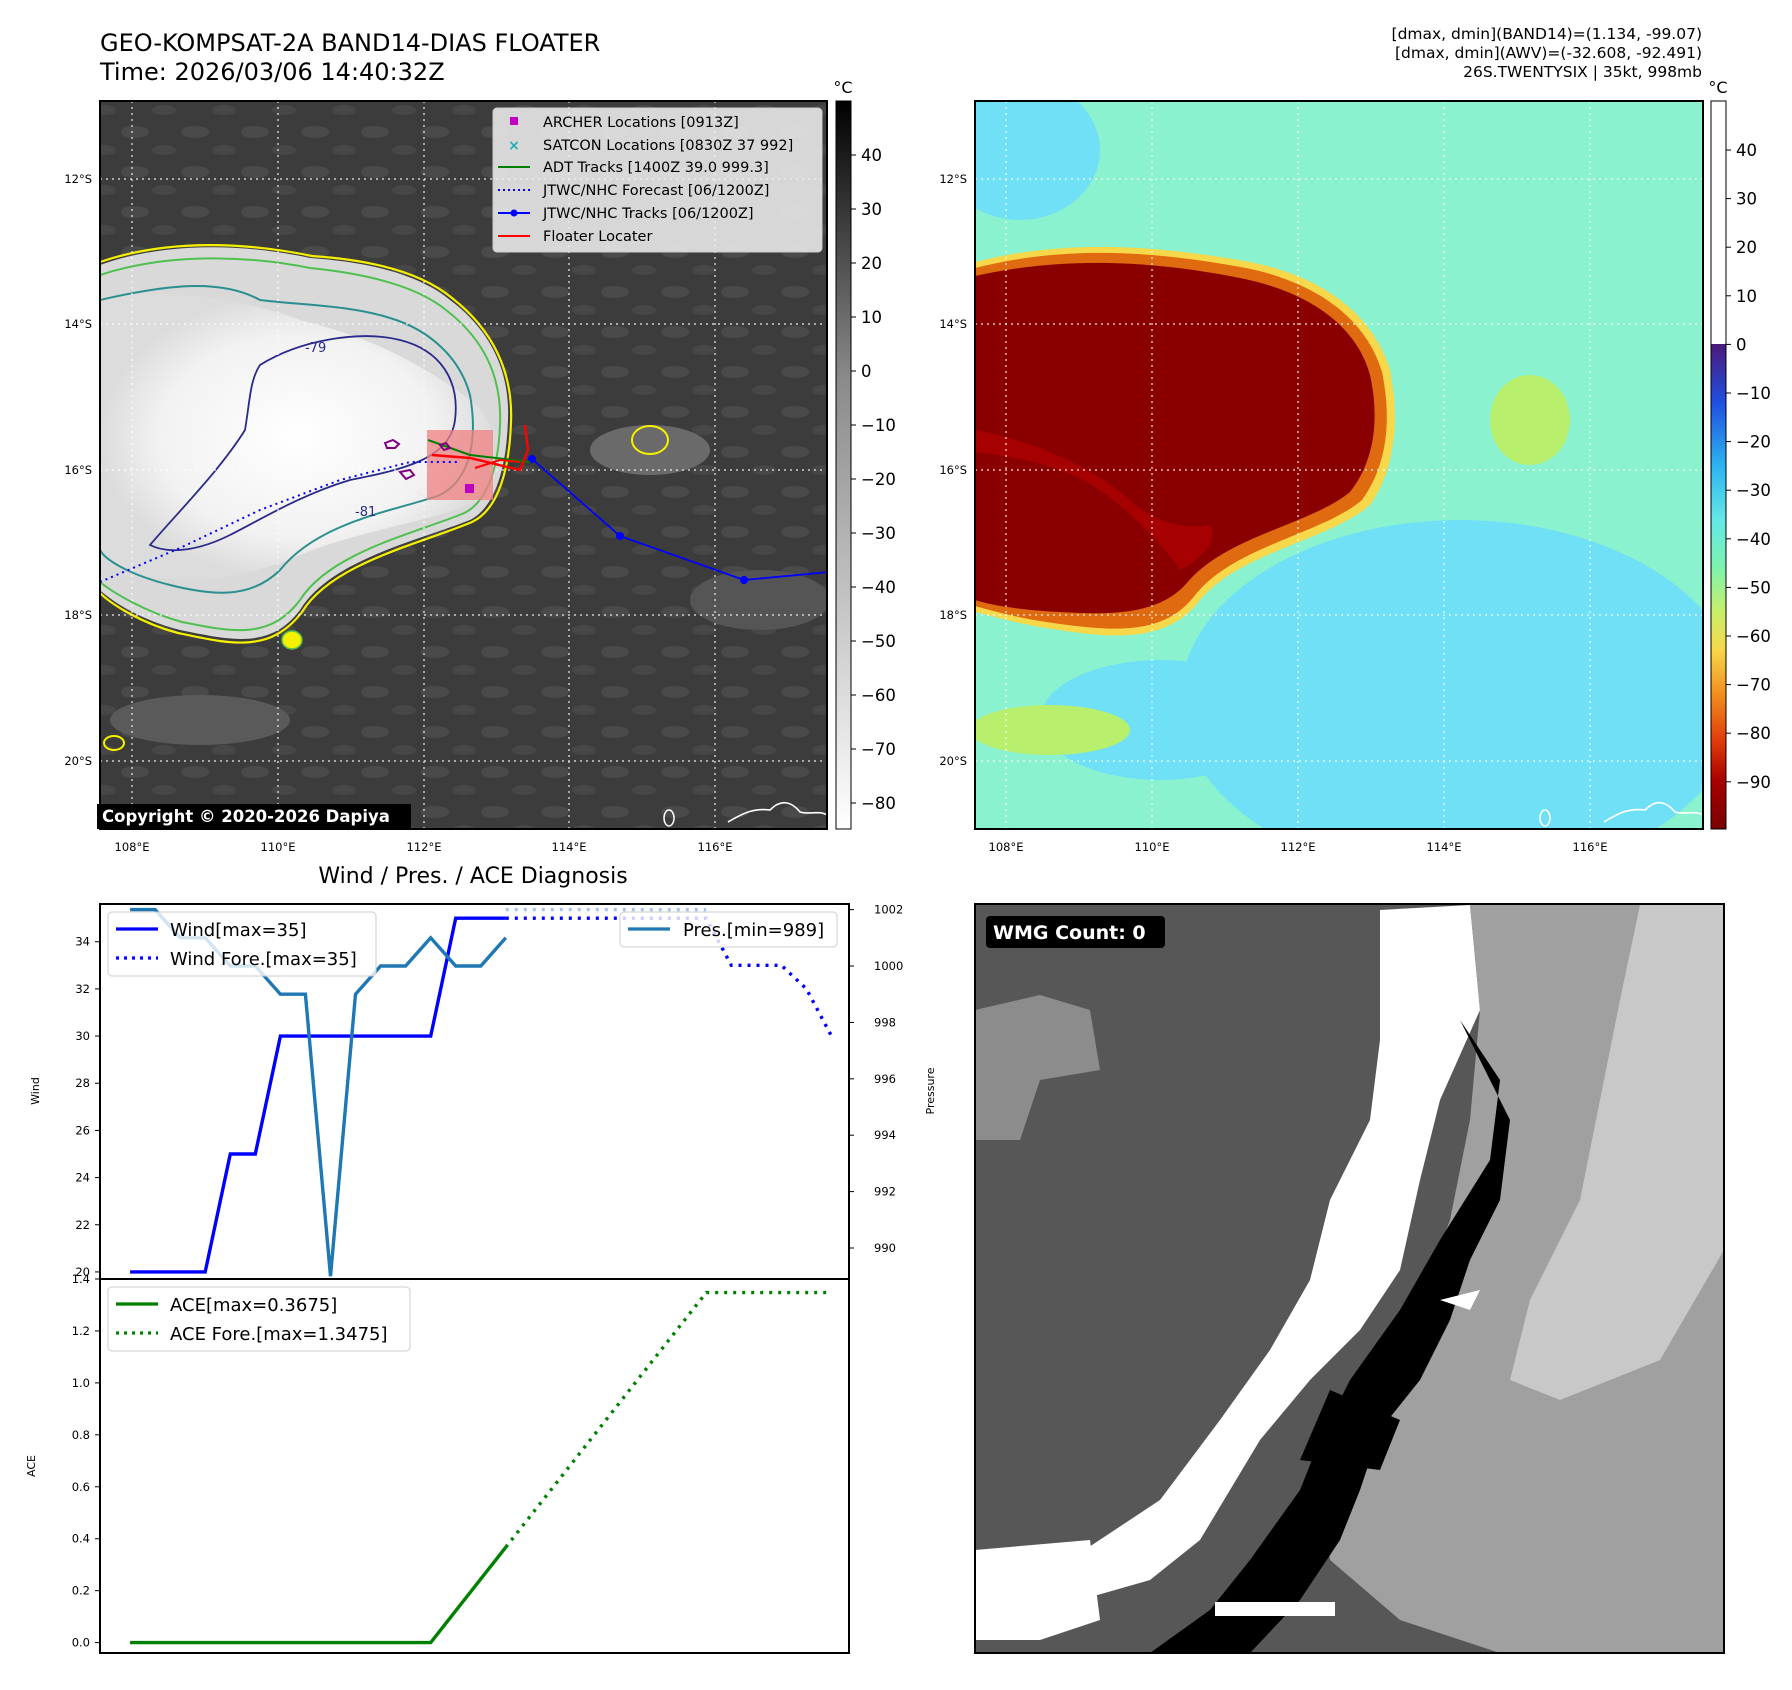 This screenshot has height=1690, width=1792. I want to click on ace-tick-label: 1.0, so click(81, 1383).